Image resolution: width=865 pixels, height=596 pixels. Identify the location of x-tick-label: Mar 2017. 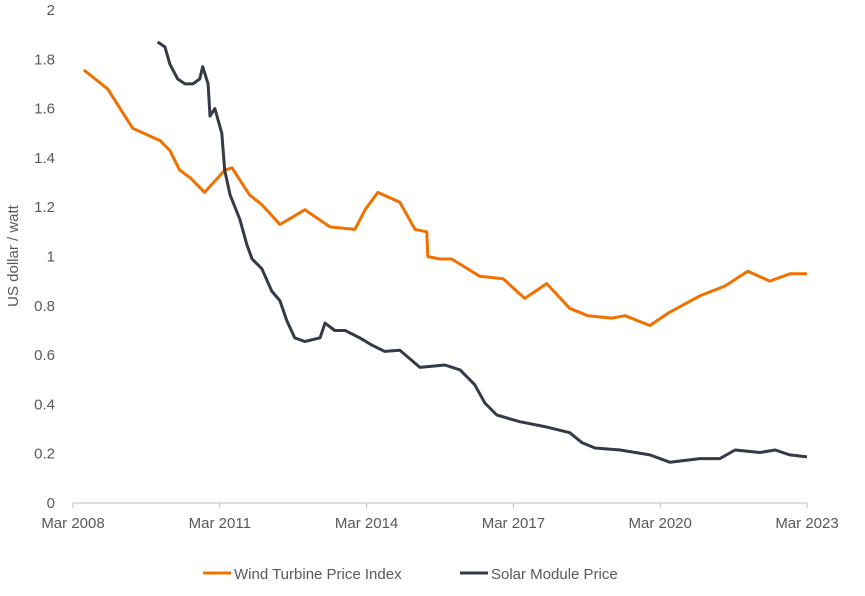
(513, 523).